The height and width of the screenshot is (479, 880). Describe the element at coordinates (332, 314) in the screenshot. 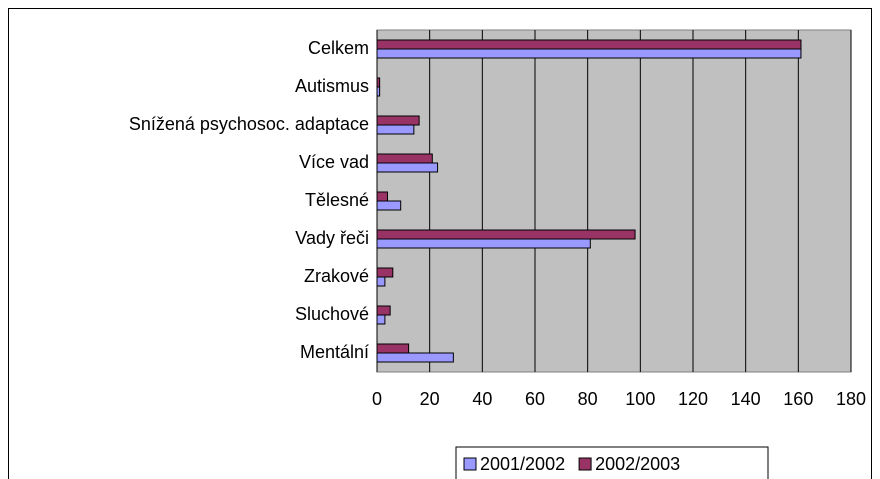

I see `y-tick-label: Sluchové` at that location.